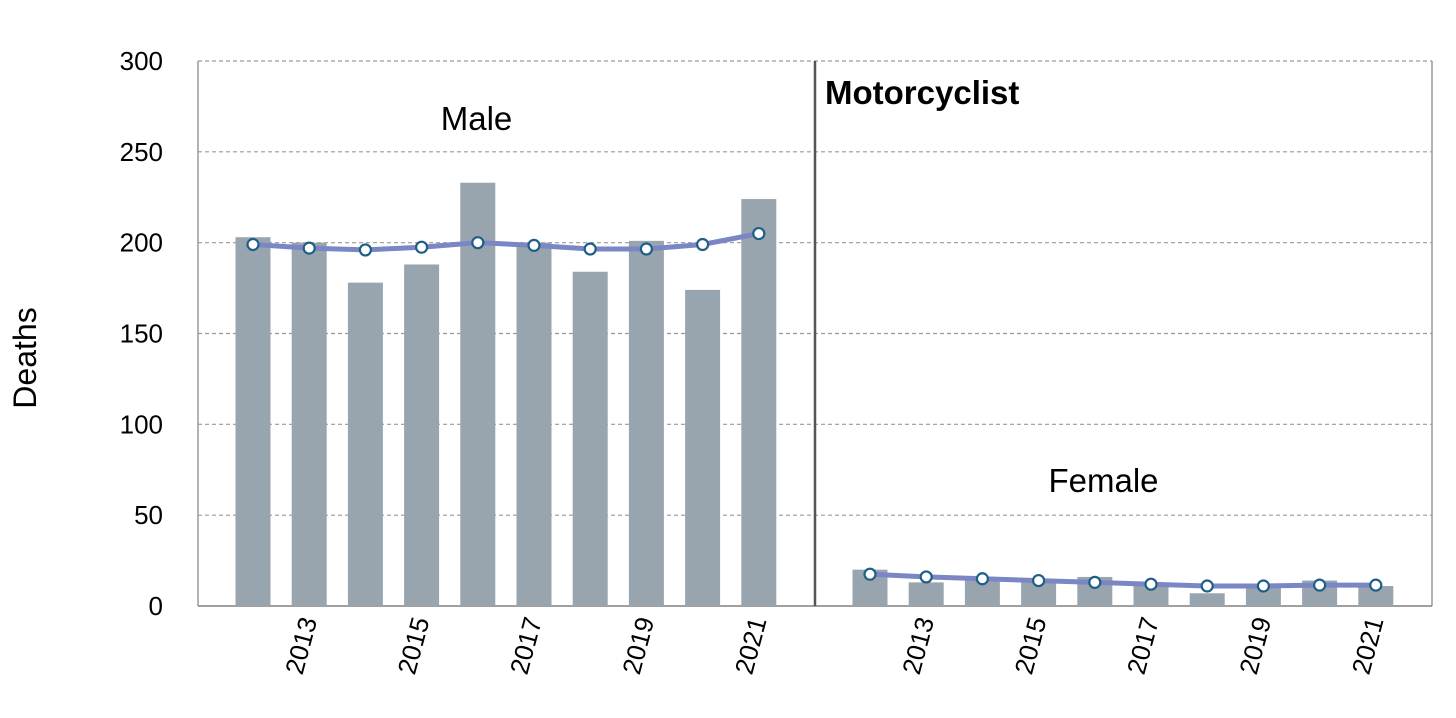 This screenshot has width=1456, height=718. What do you see at coordinates (422, 247) in the screenshot?
I see `male-trend-point-2015` at bounding box center [422, 247].